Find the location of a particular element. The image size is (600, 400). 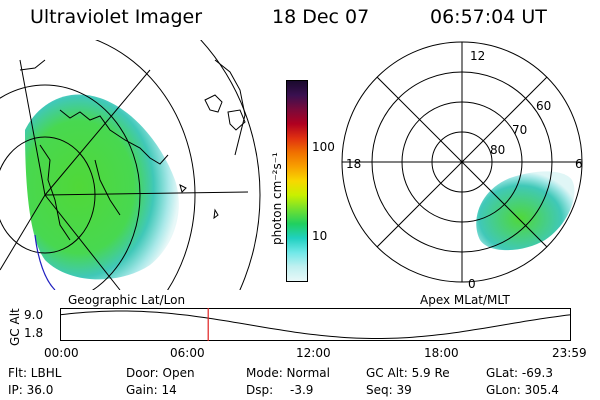

mlat-label-80: 80 is located at coordinates (497, 150).